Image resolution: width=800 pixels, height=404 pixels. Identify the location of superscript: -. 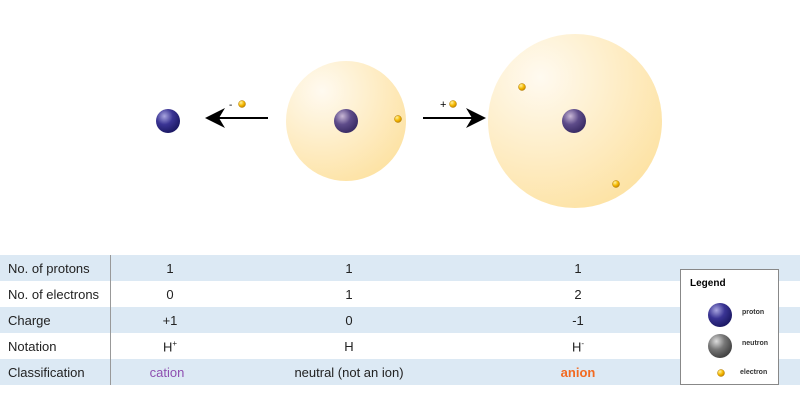
(583, 343).